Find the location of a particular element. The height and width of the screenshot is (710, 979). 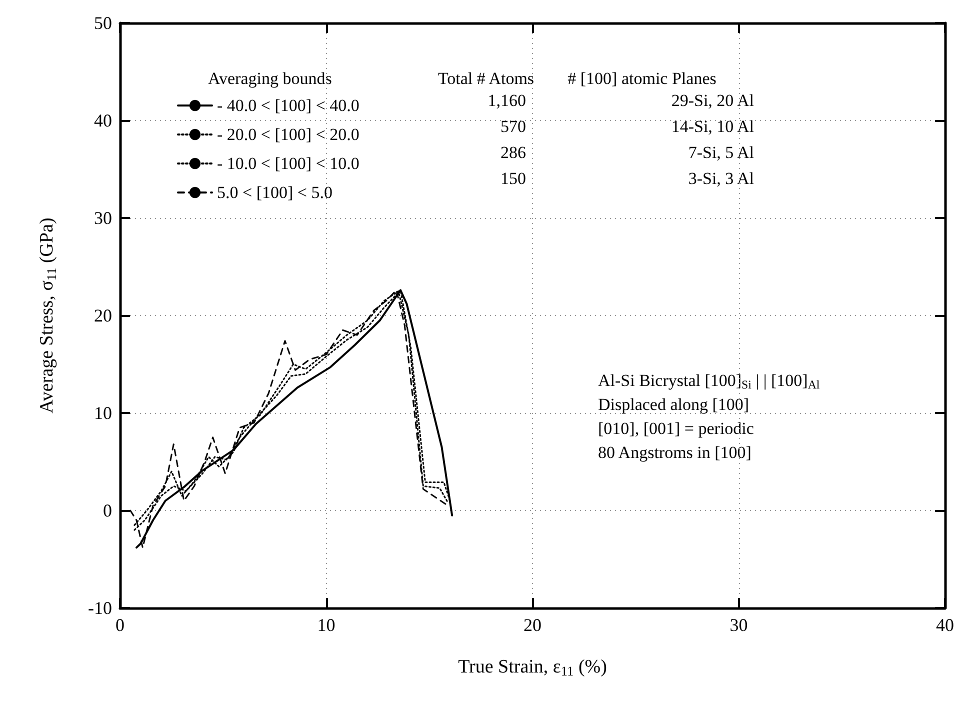

y-axis-title: Average Stress, σ11 (GPa) is located at coordinates (47, 316).